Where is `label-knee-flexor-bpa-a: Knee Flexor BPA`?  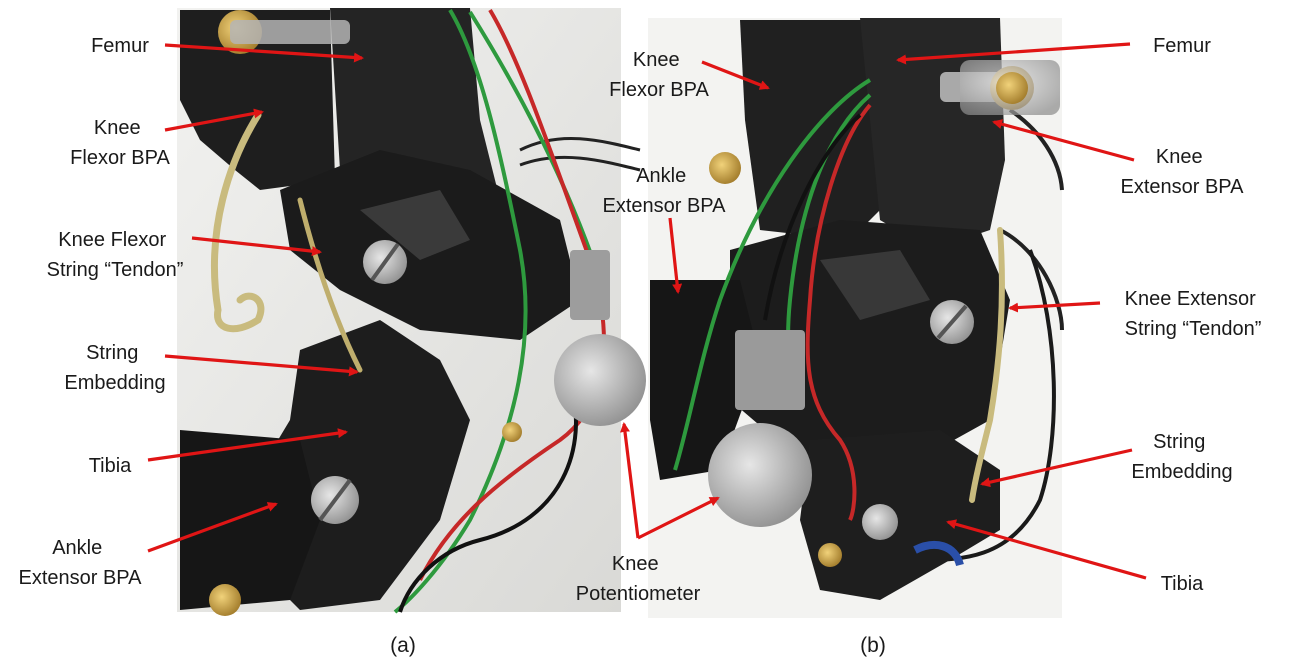
label-knee-flexor-bpa-a: Knee Flexor BPA is located at coordinates (120, 143).